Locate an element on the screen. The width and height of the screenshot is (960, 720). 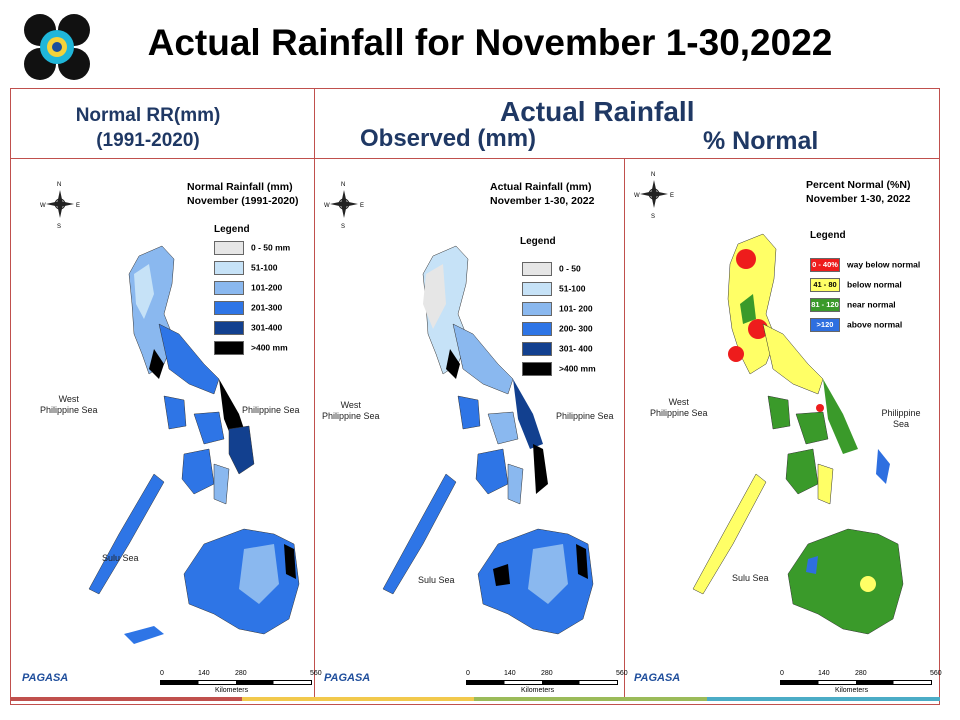
header-divider is located at coordinates (475, 158).